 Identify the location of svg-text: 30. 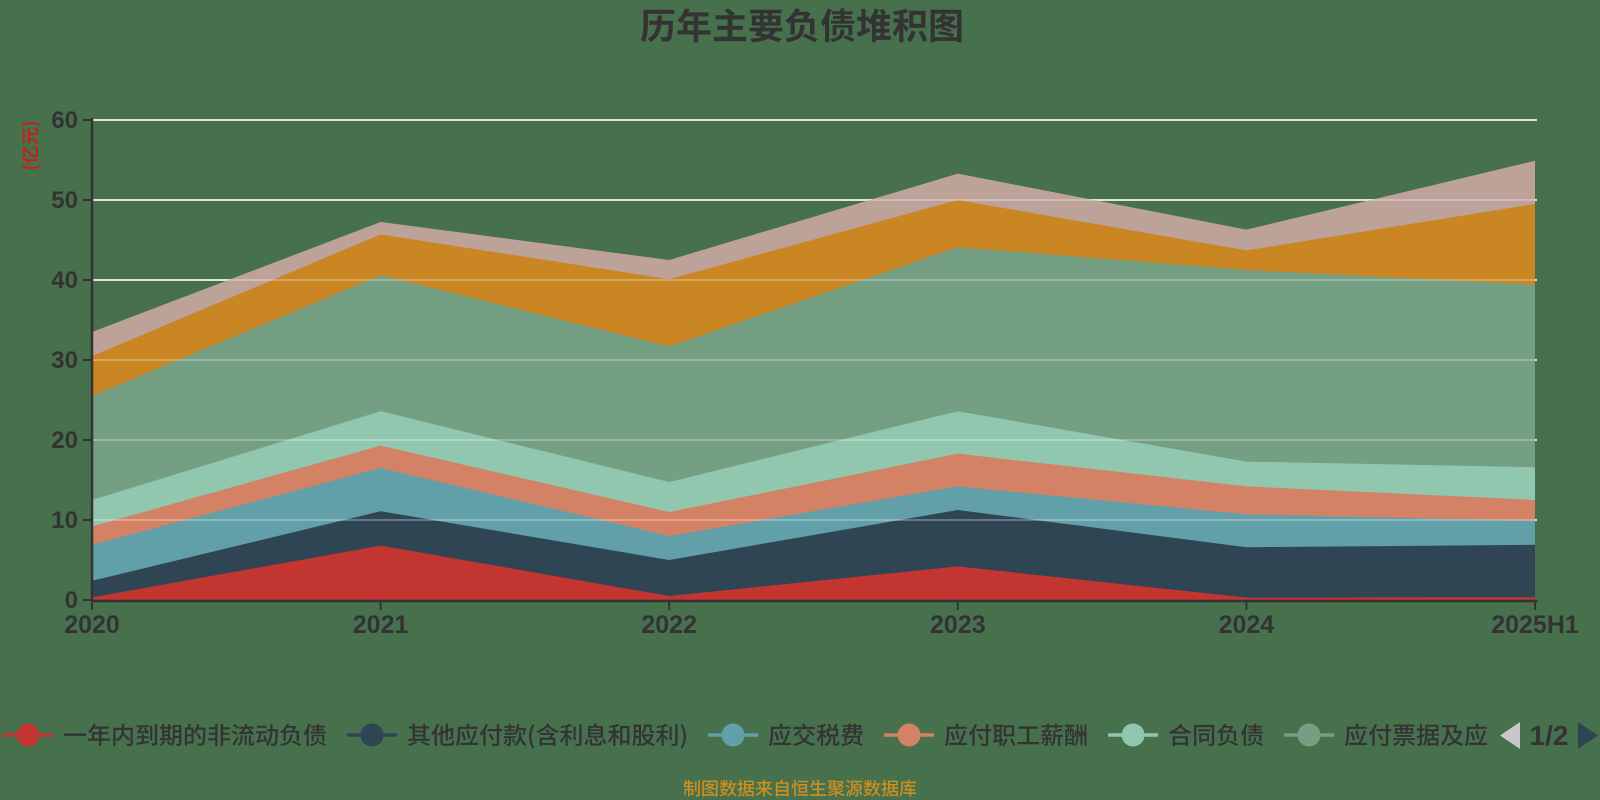
(64, 360).